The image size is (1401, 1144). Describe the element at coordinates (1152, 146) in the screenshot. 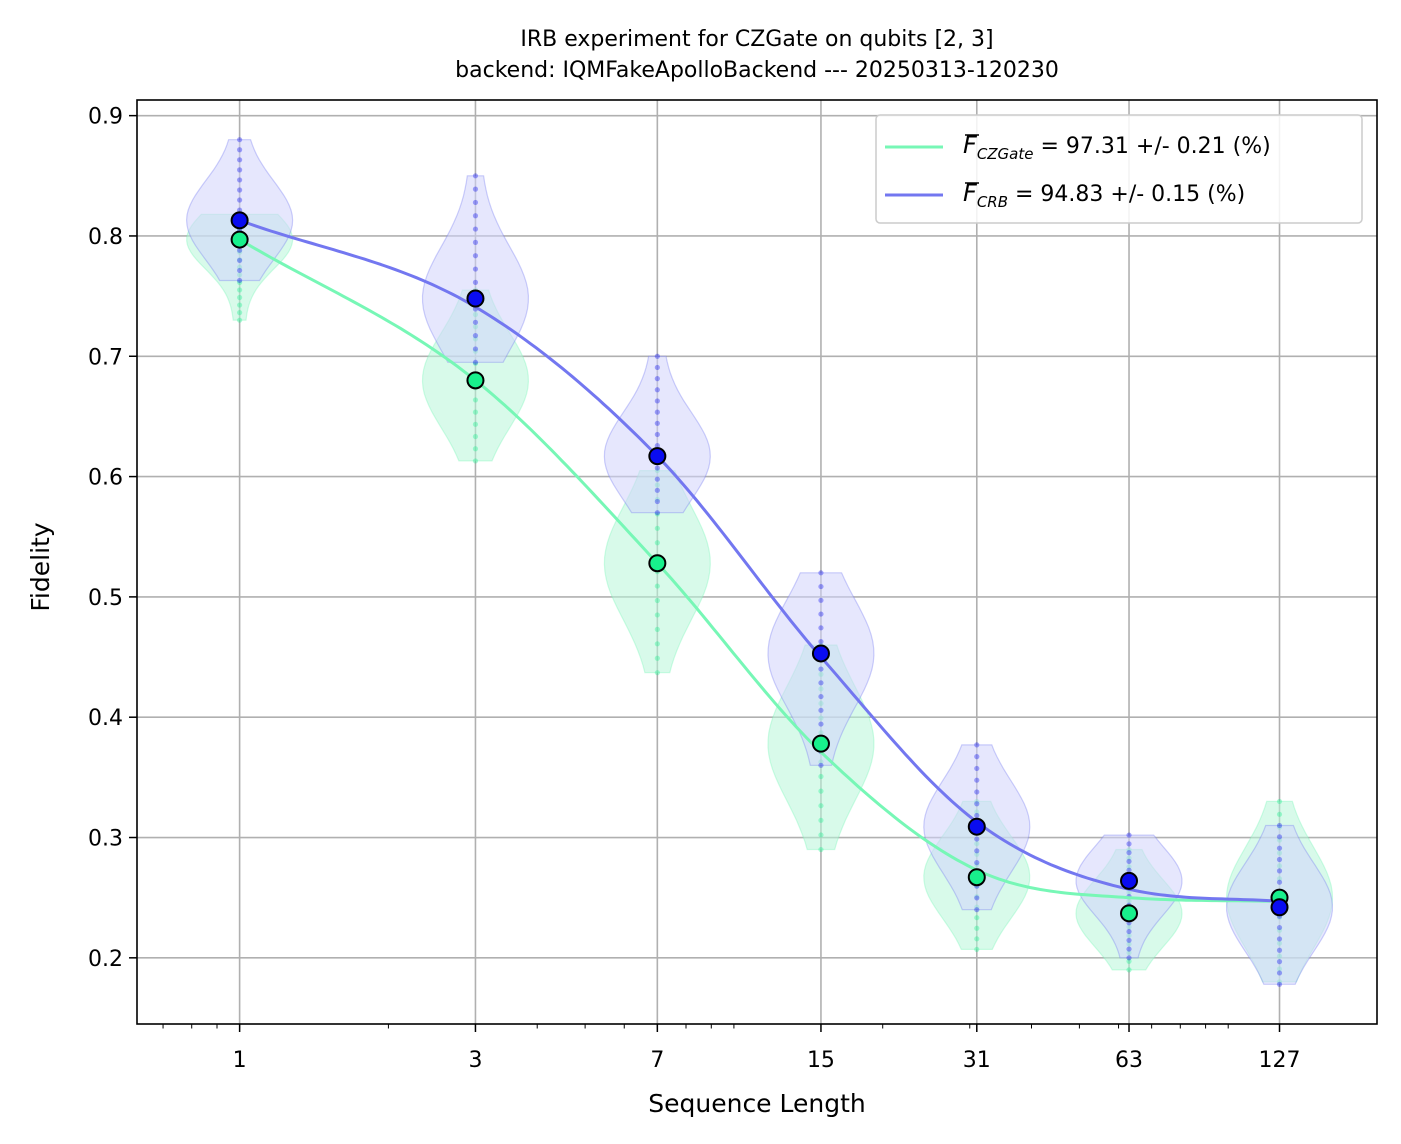

I see `legend-value-czgate: = 97.31 +/- 0.21 (%)` at that location.